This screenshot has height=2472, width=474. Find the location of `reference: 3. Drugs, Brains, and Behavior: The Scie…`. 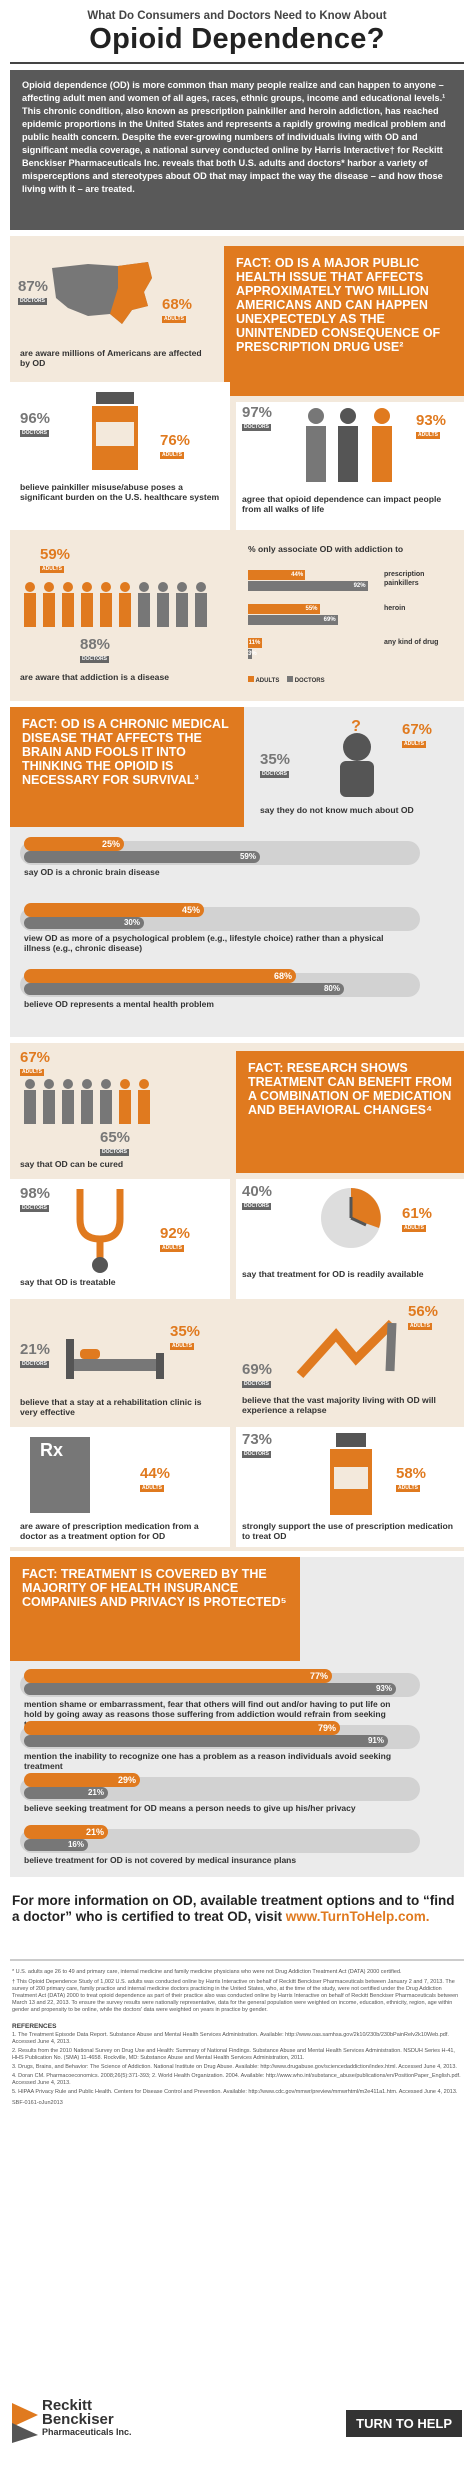

reference: 3. Drugs, Brains, and Behavior: The Scie… is located at coordinates (234, 2067).